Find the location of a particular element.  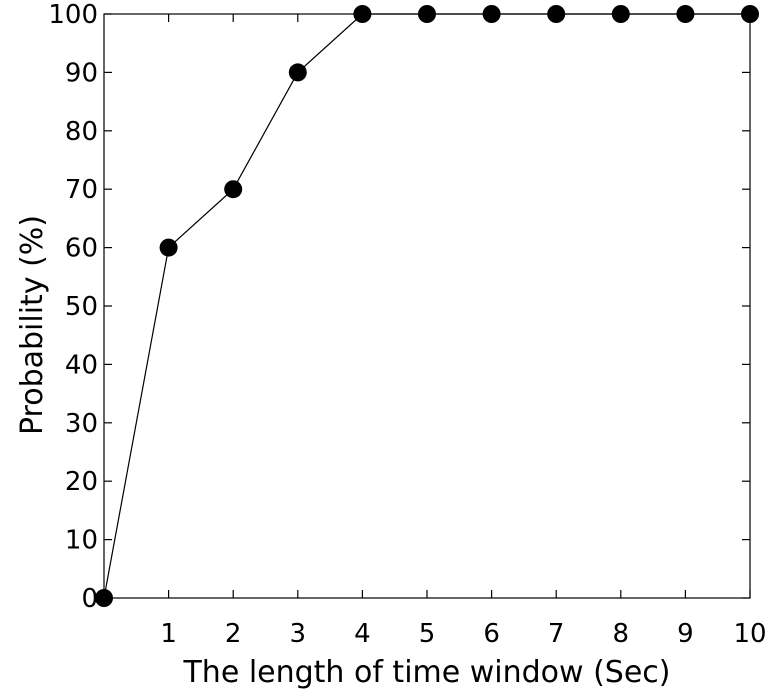

x-axis-label: The length of time window (Sec) is located at coordinates (426, 672).